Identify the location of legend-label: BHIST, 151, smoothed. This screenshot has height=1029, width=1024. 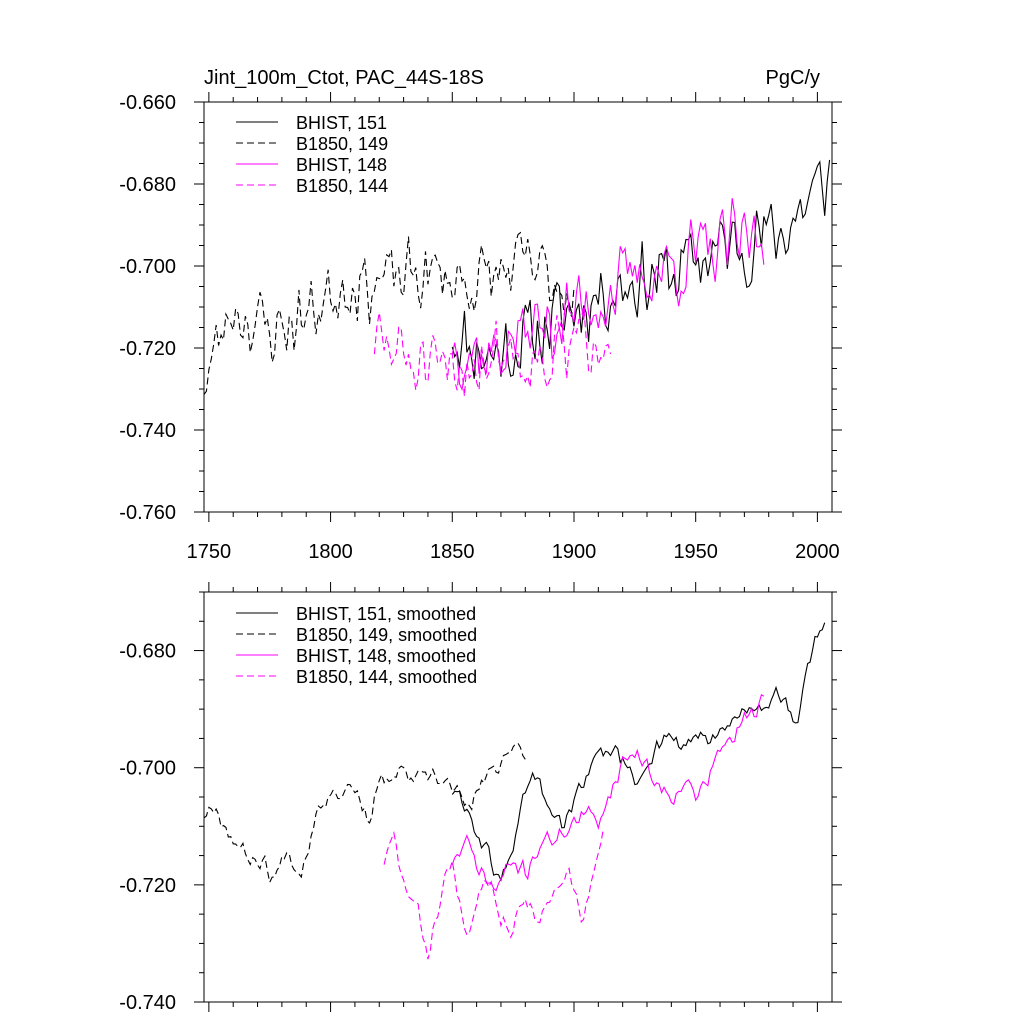
(386, 614).